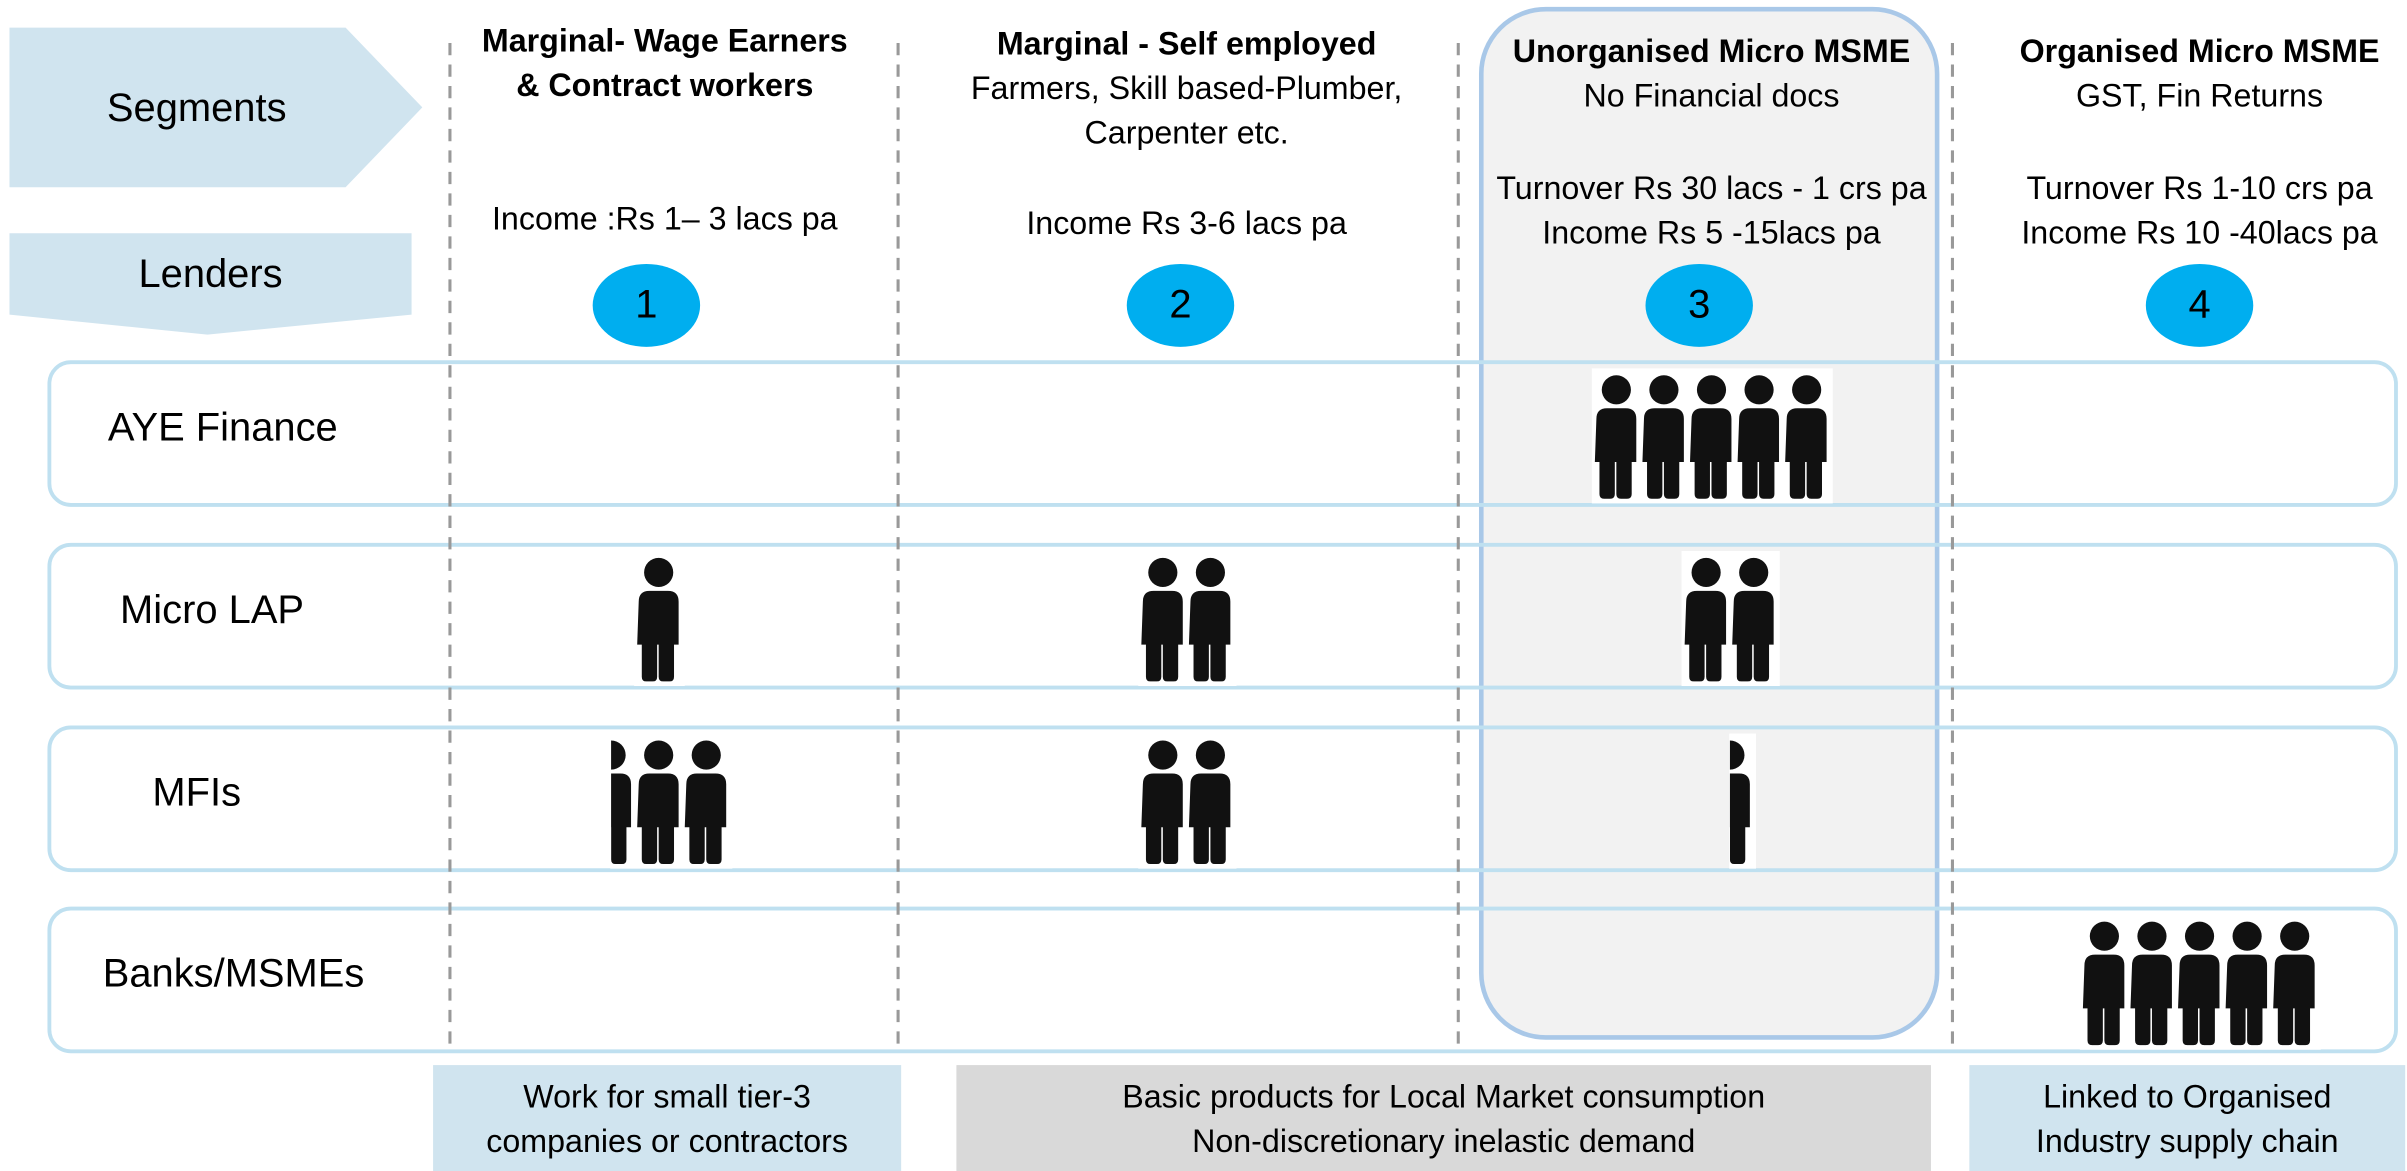  What do you see at coordinates (197, 108) in the screenshot?
I see `segments-label: Segments` at bounding box center [197, 108].